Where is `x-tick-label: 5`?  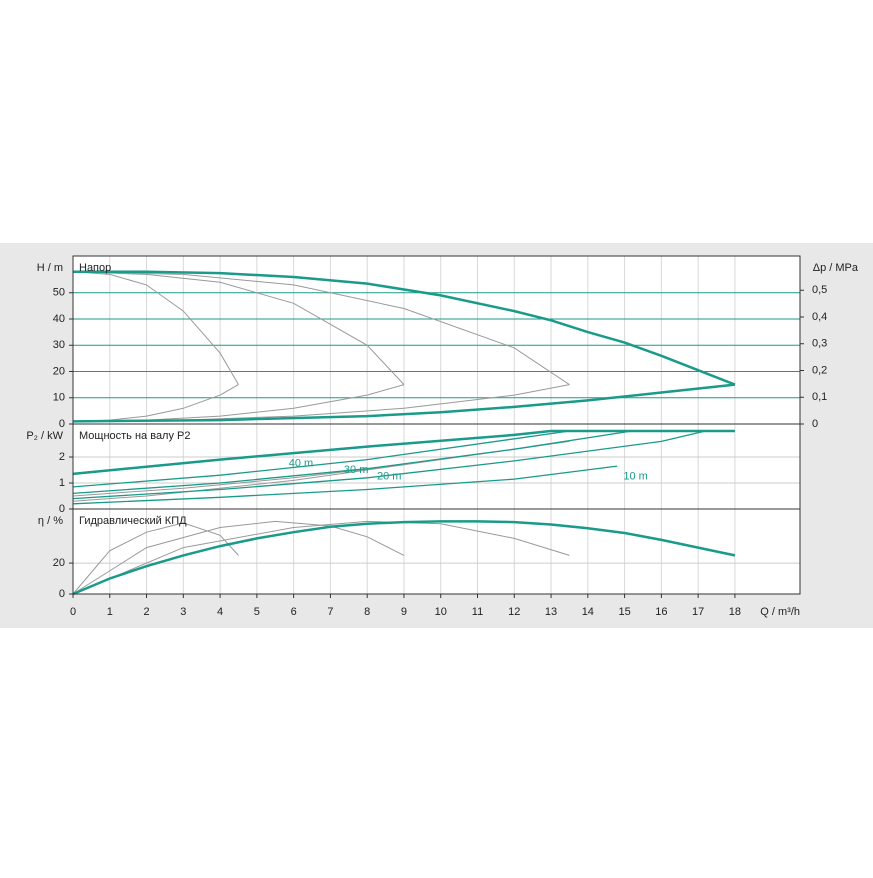 x-tick-label: 5 is located at coordinates (257, 612).